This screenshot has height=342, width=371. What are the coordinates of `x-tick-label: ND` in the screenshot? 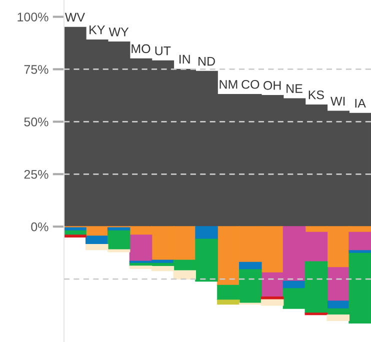 It's located at (206, 61).